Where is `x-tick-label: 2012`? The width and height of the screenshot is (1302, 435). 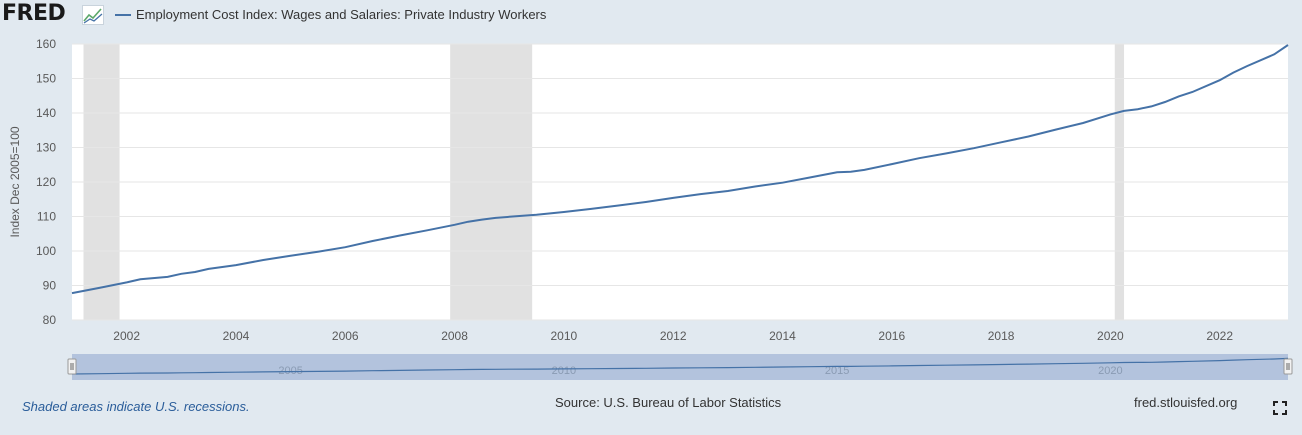
x-tick-label: 2012 is located at coordinates (673, 336).